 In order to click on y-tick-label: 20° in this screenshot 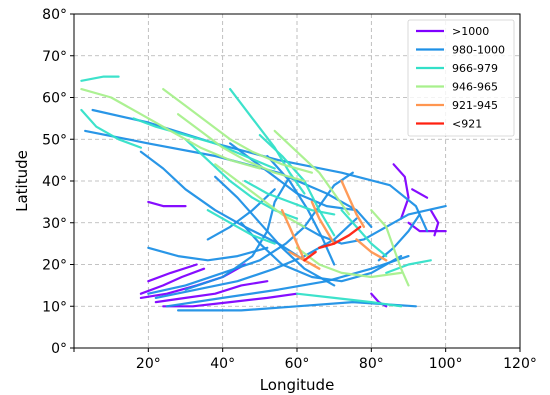, I will do `click(54, 266)`.